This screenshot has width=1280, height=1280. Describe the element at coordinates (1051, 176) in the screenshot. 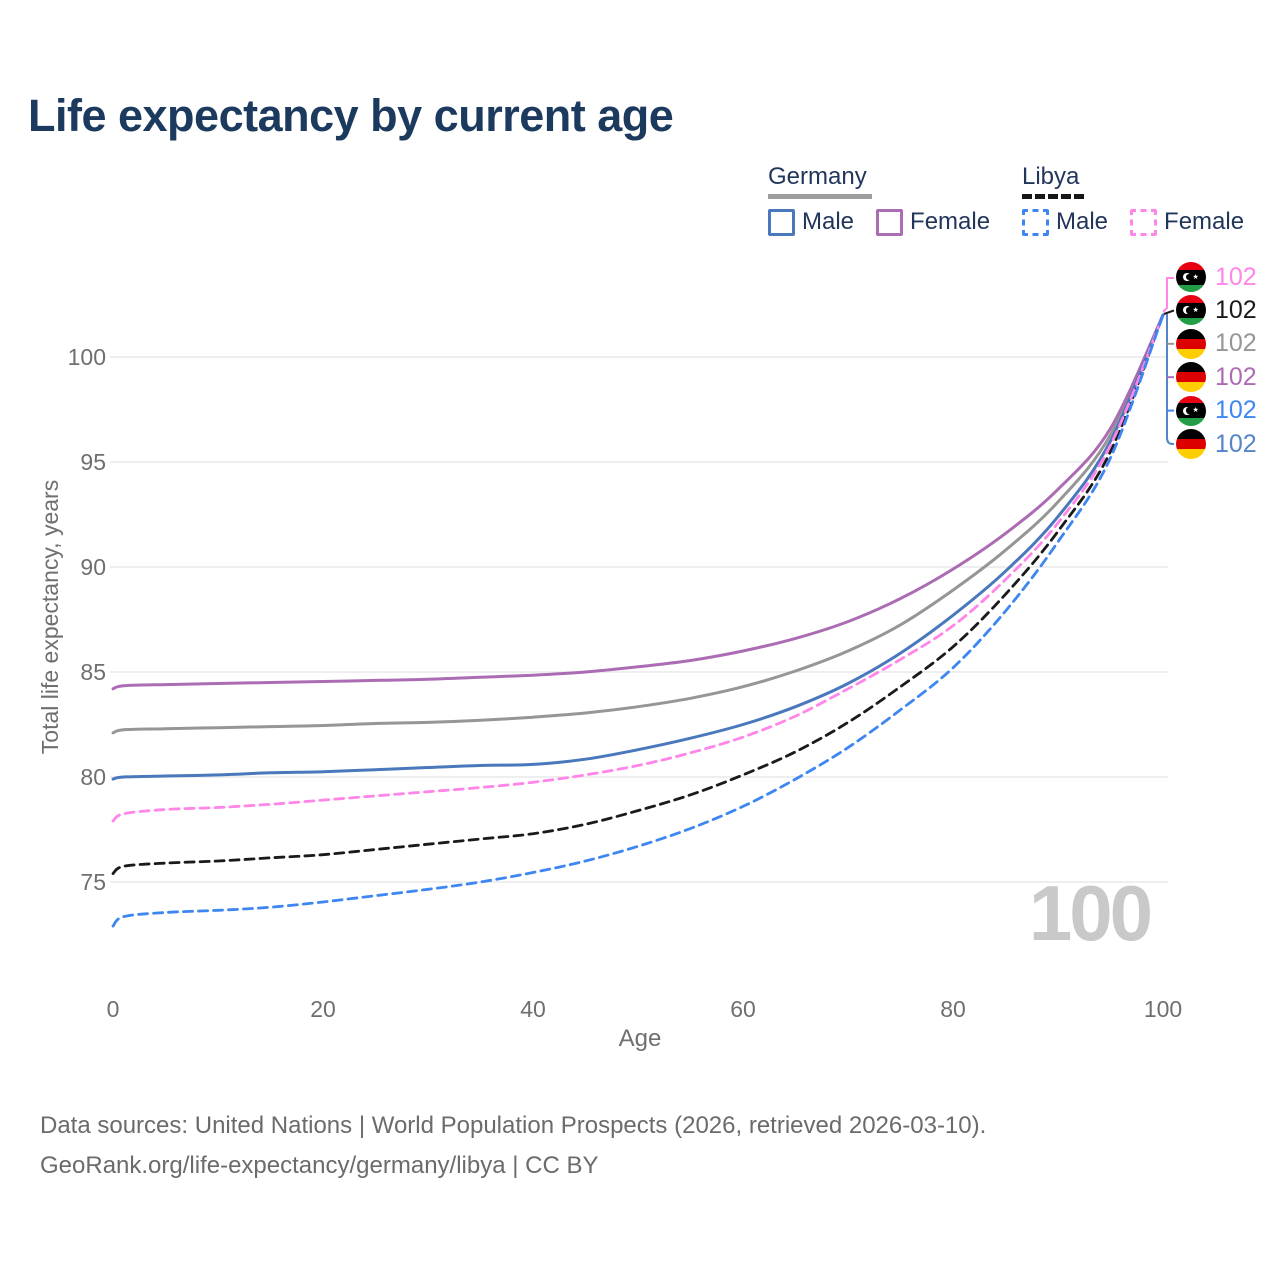

I see `legend-libya-label: Libya` at that location.